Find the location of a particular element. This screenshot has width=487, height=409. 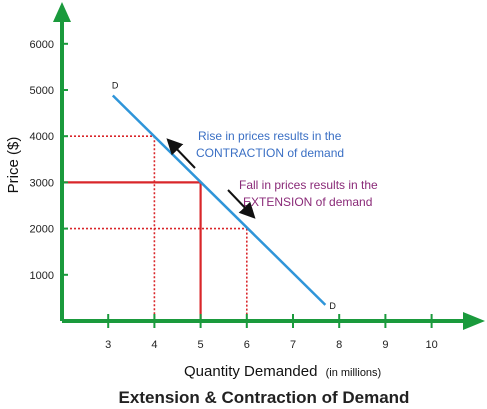

x-tick-label: 4 is located at coordinates (154, 345).